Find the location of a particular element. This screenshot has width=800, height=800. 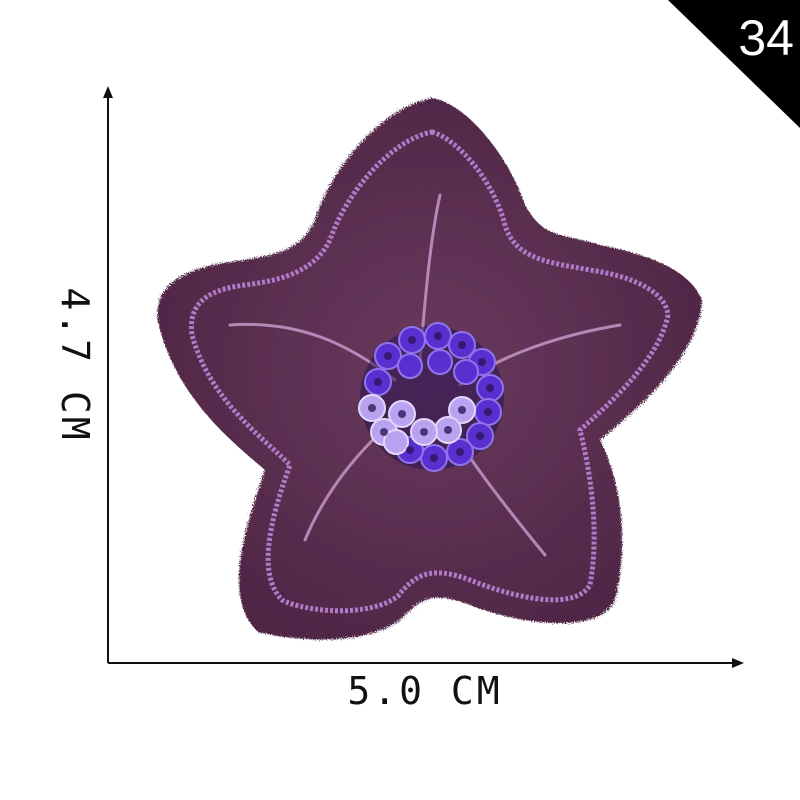

vertical-arrow-icon is located at coordinates (108, 92).